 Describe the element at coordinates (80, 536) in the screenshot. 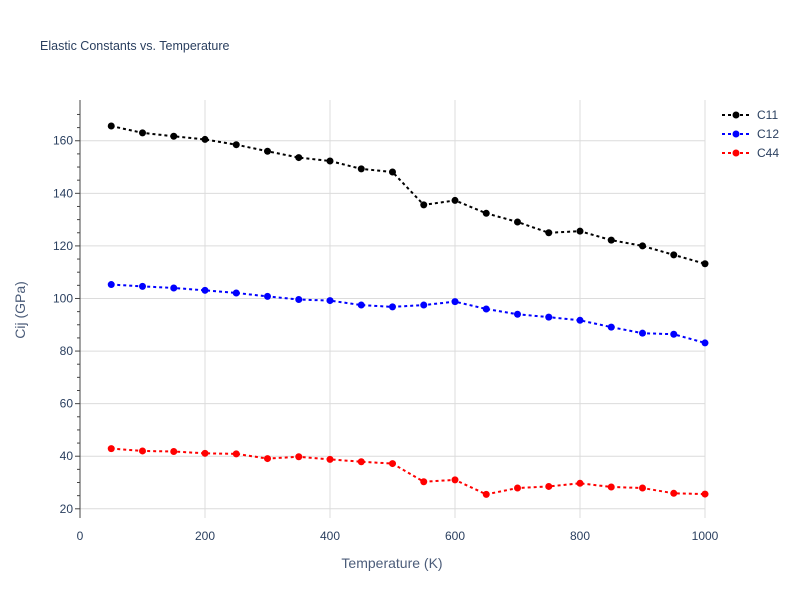

I see `x-tick-label: 0` at that location.